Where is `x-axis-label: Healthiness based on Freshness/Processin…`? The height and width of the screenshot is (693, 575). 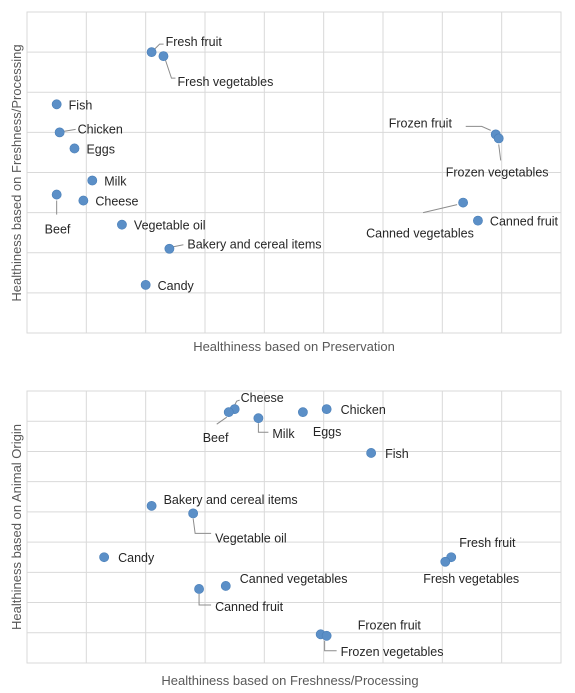 x-axis-label: Healthiness based on Freshness/Processin… is located at coordinates (289, 680).